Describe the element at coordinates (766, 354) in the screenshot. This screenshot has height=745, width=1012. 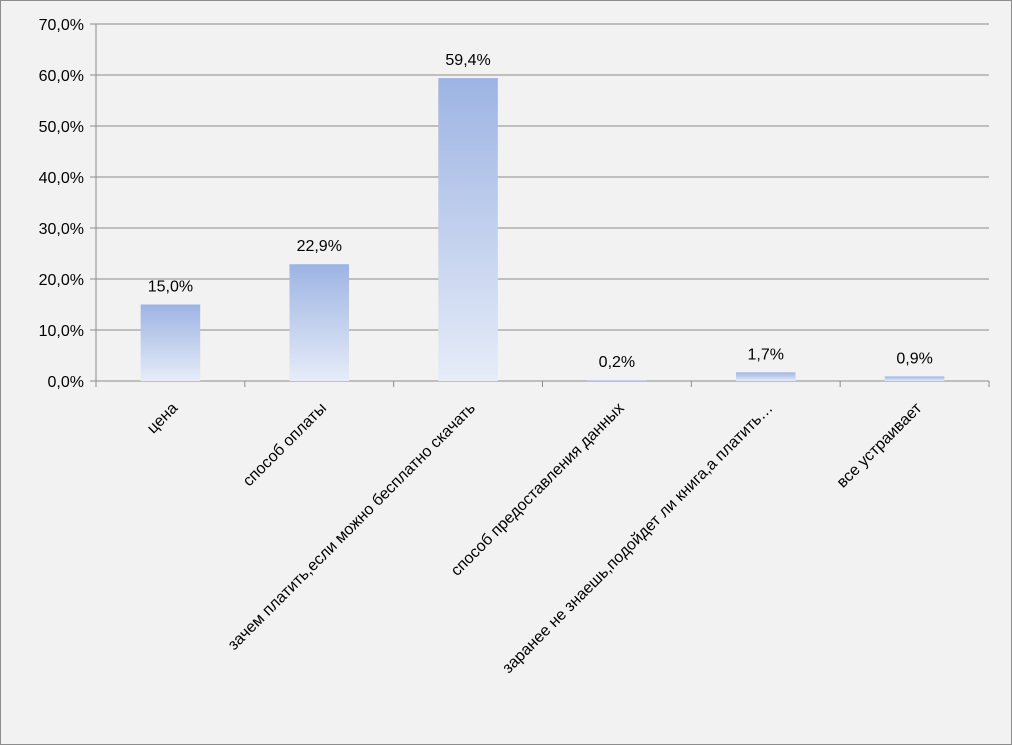
I see `data-label: 1,7%` at that location.